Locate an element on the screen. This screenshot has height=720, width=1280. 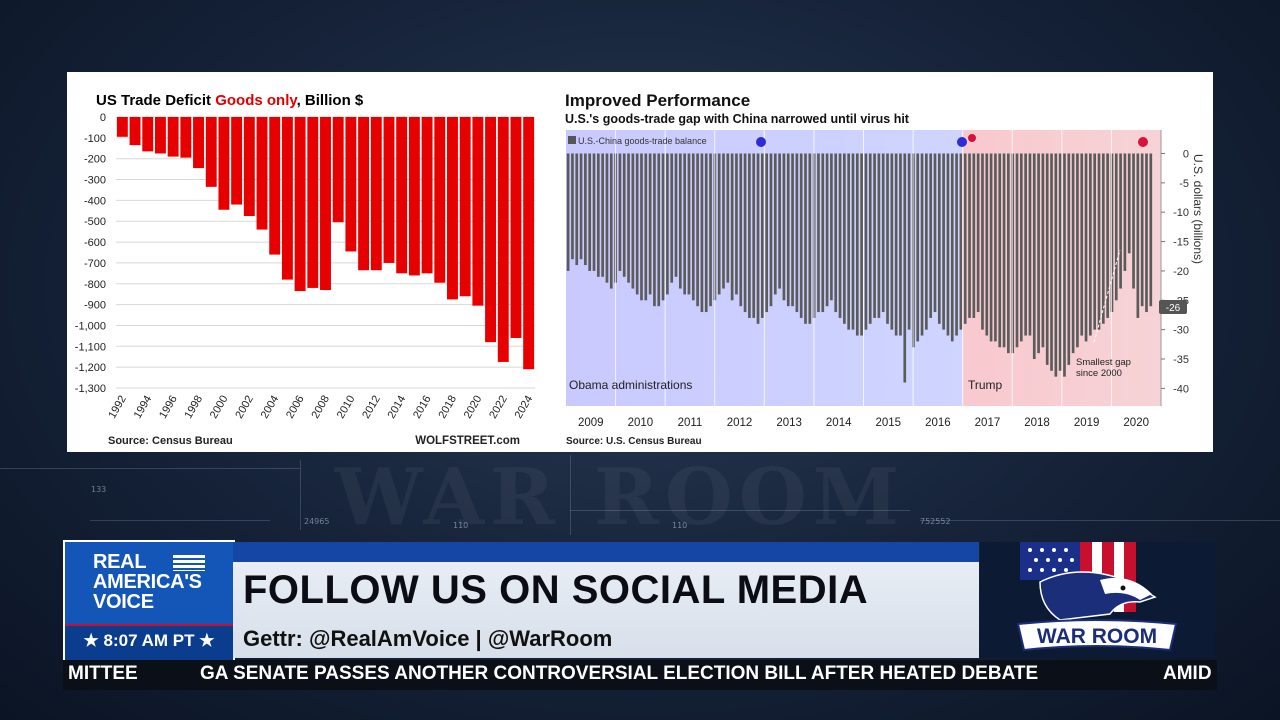
x-tick-label: 2015 is located at coordinates (888, 423).